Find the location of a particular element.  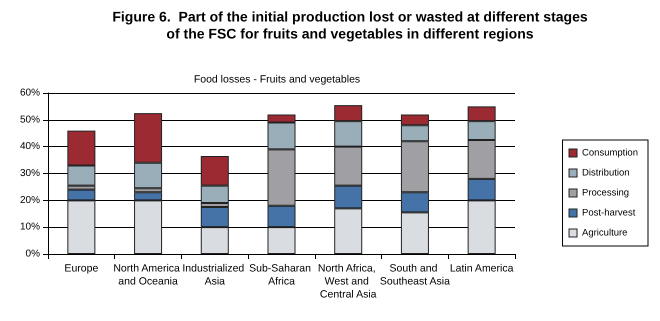

legend-label: Post-harvest is located at coordinates (609, 213).